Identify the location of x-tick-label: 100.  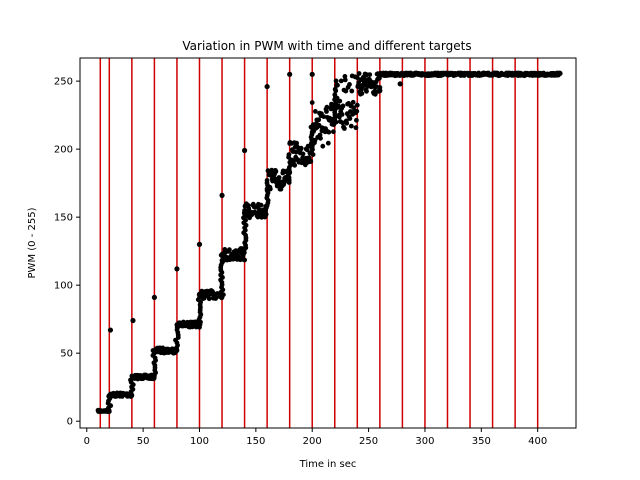
(199, 441).